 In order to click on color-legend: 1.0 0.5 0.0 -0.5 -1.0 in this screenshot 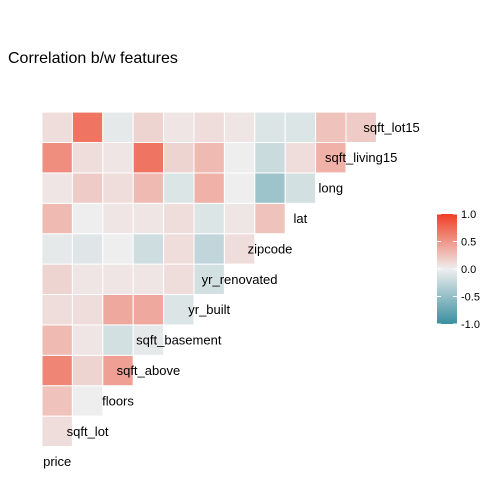, I will do `click(458, 270)`.